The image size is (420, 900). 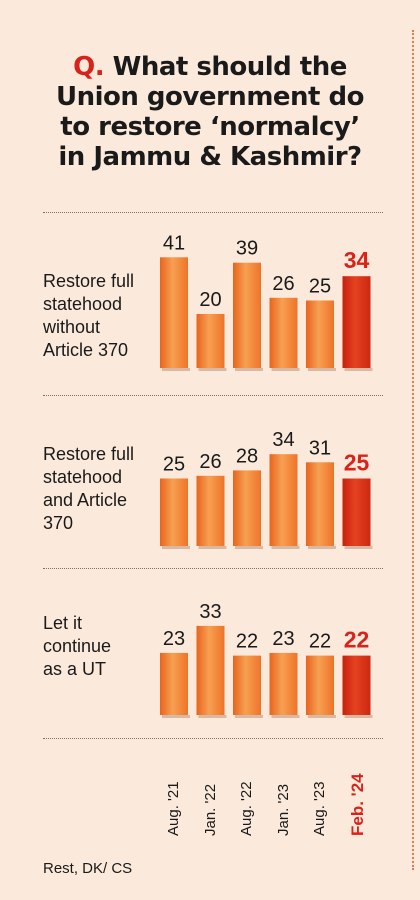 What do you see at coordinates (173, 808) in the screenshot?
I see `x-tick-label: Aug. '21` at bounding box center [173, 808].